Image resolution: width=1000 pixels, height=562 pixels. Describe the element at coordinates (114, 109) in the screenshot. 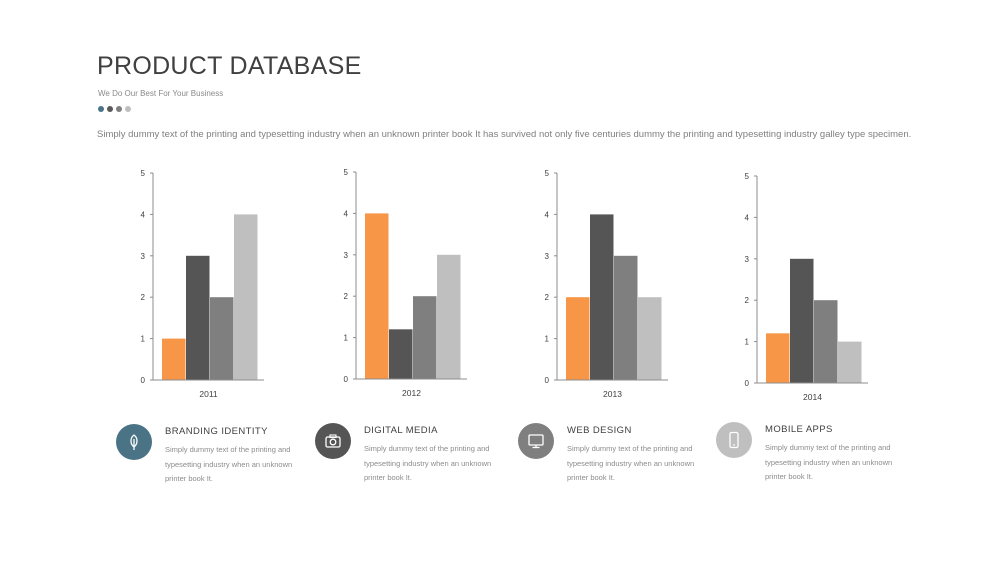

I see `decorative-dots` at that location.